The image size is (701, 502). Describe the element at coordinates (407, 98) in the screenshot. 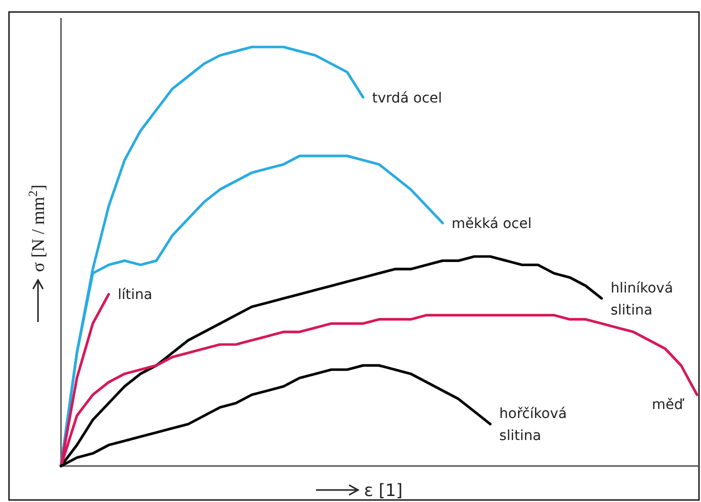

I see `series-label: tvrdá ocel` at that location.